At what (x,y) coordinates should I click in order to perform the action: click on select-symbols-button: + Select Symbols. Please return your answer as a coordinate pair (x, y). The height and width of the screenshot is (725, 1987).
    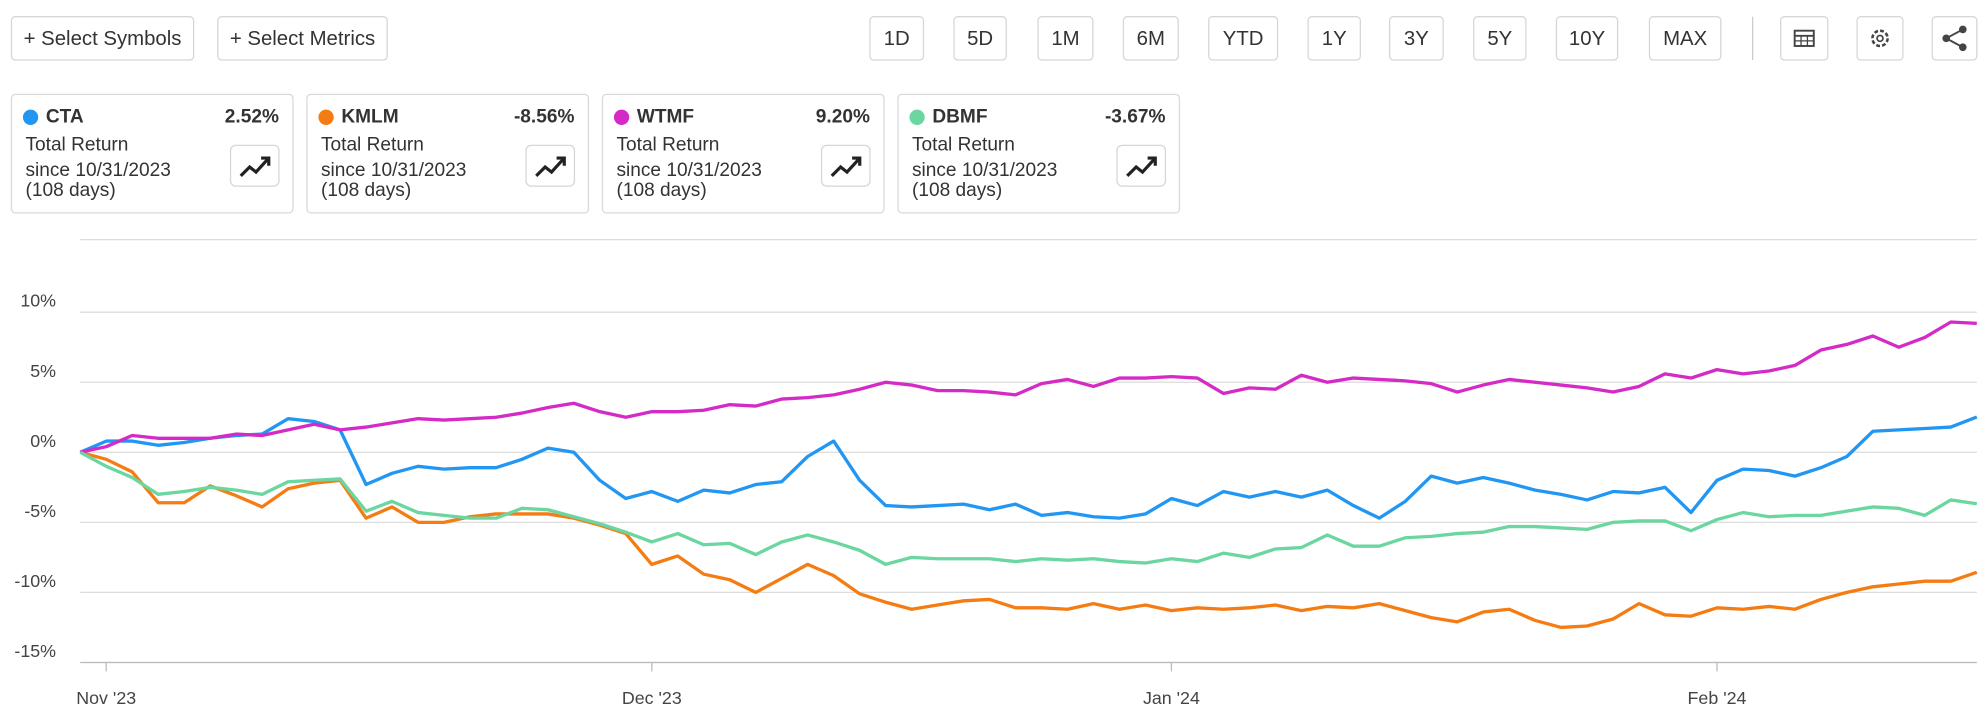
    Looking at the image, I should click on (102, 38).